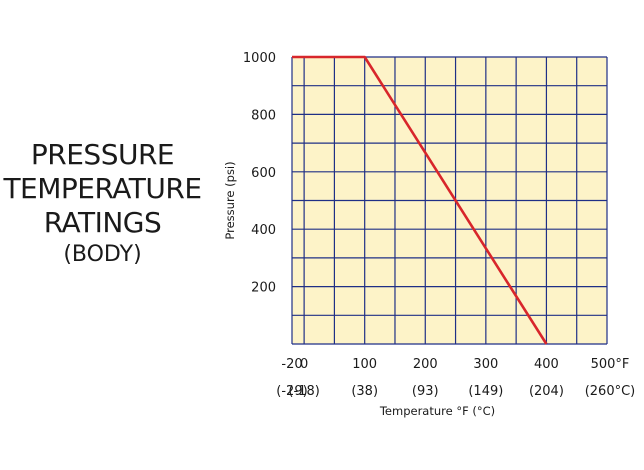 The width and height of the screenshot is (644, 470). Describe the element at coordinates (546, 364) in the screenshot. I see `x-tick-label: 400` at that location.